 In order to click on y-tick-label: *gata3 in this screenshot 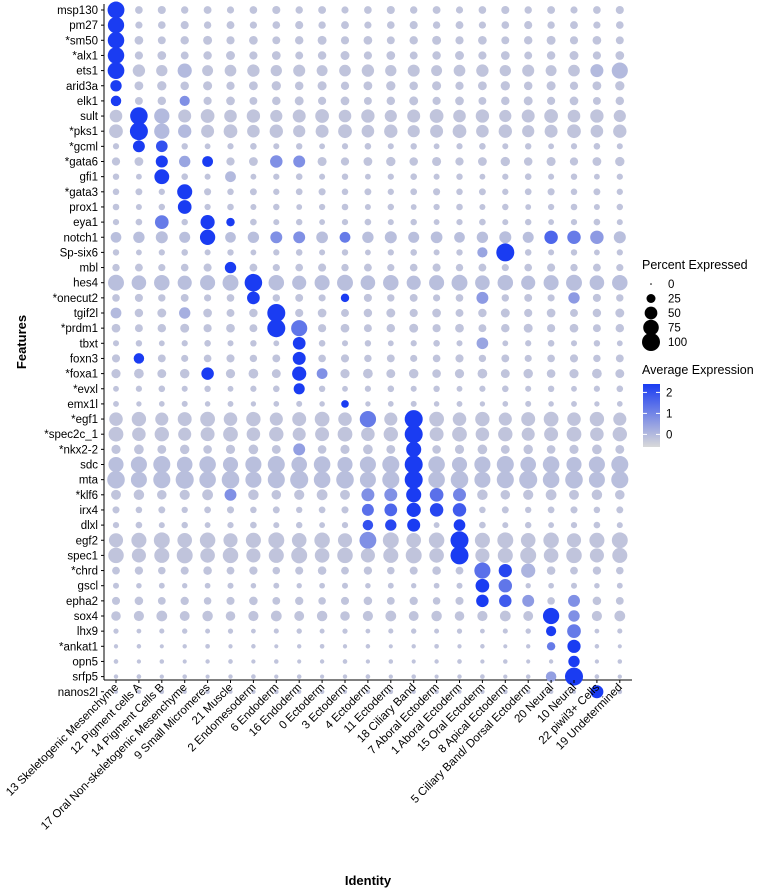, I will do `click(81, 193)`.